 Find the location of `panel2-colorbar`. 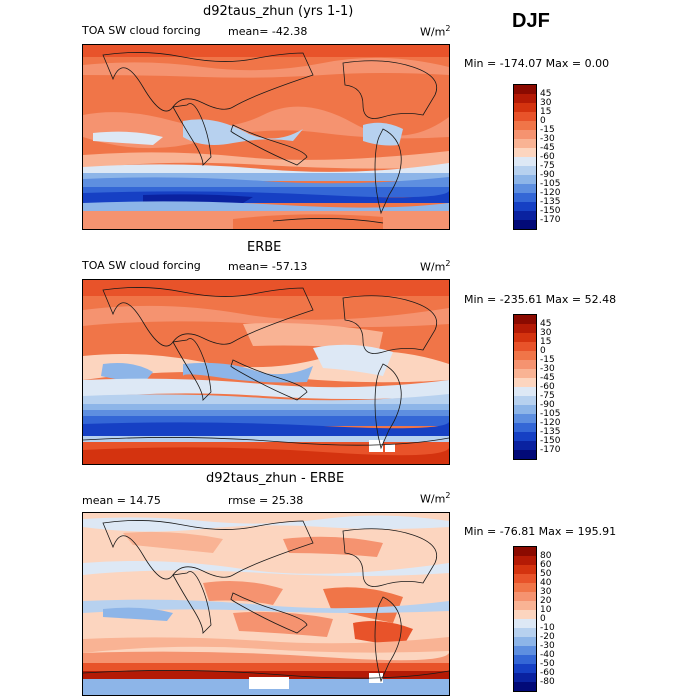

panel2-colorbar is located at coordinates (525, 387).